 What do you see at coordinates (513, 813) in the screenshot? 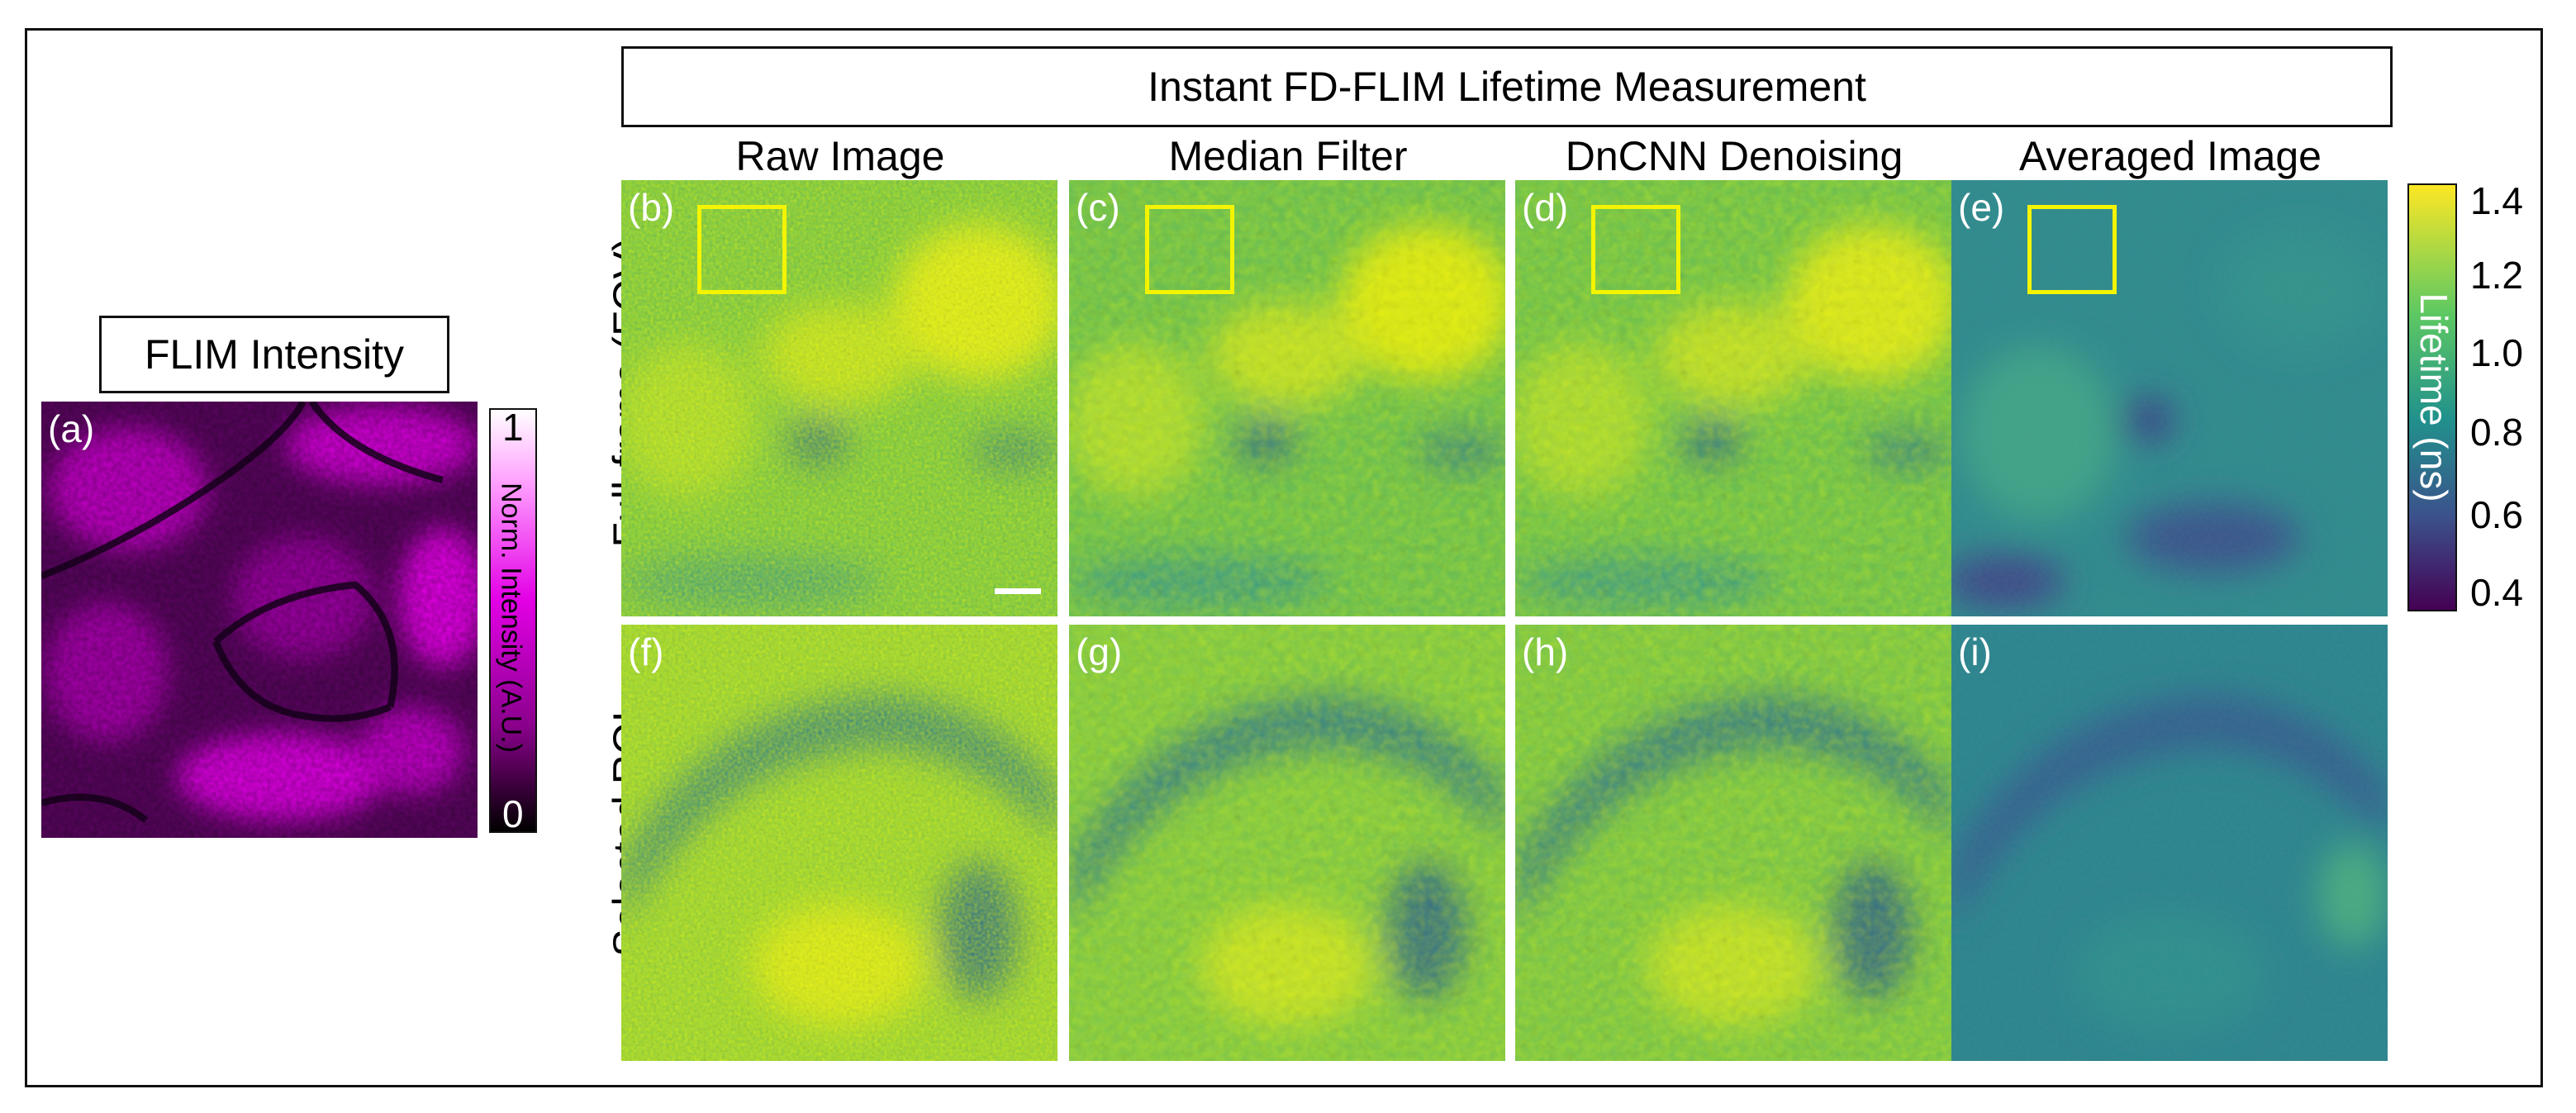
I see `intensity-colorbar-min: 0` at bounding box center [513, 813].